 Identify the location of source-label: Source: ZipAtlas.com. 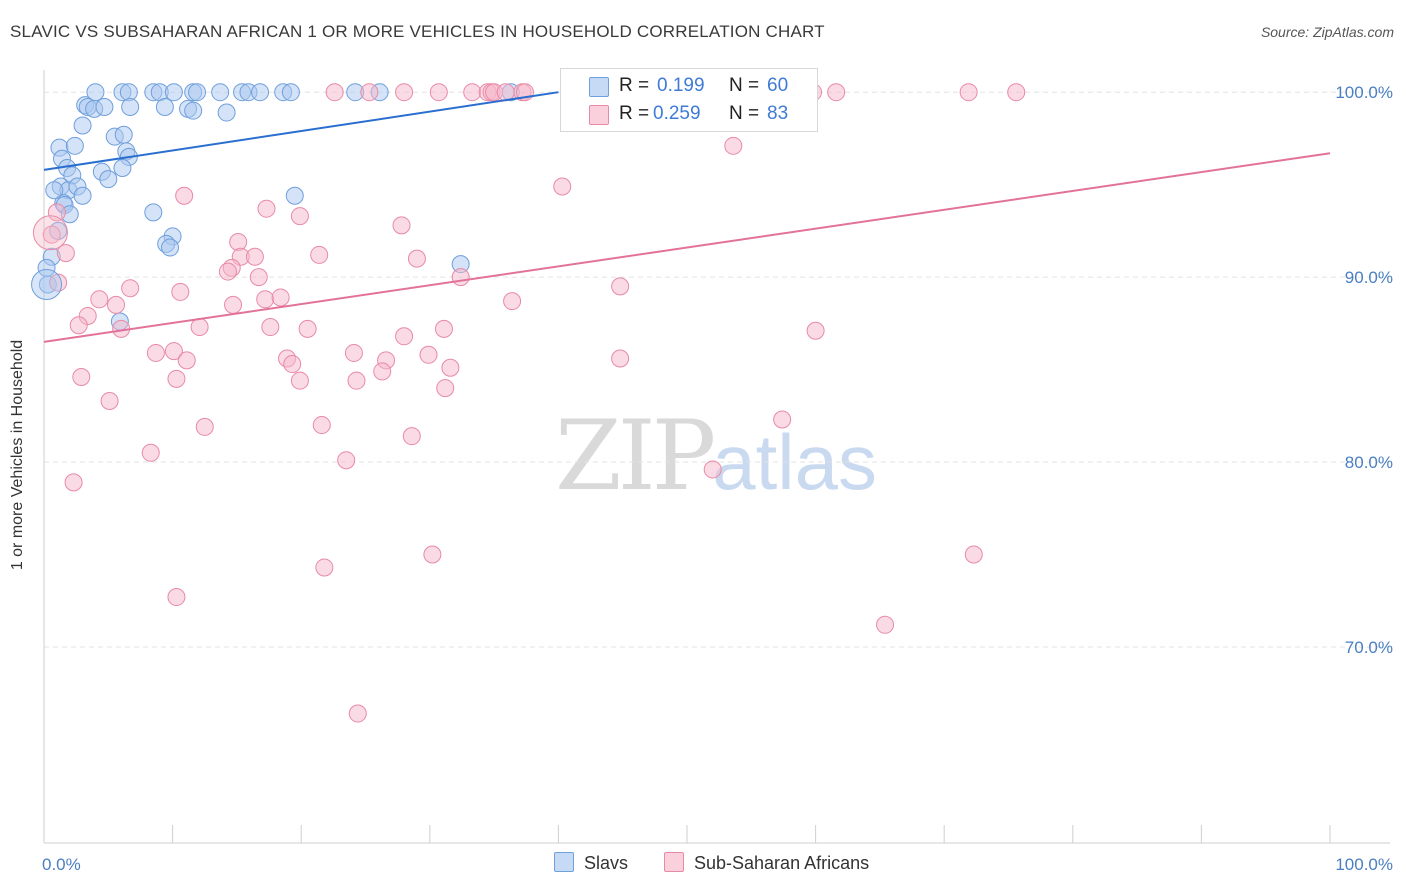
(1327, 32).